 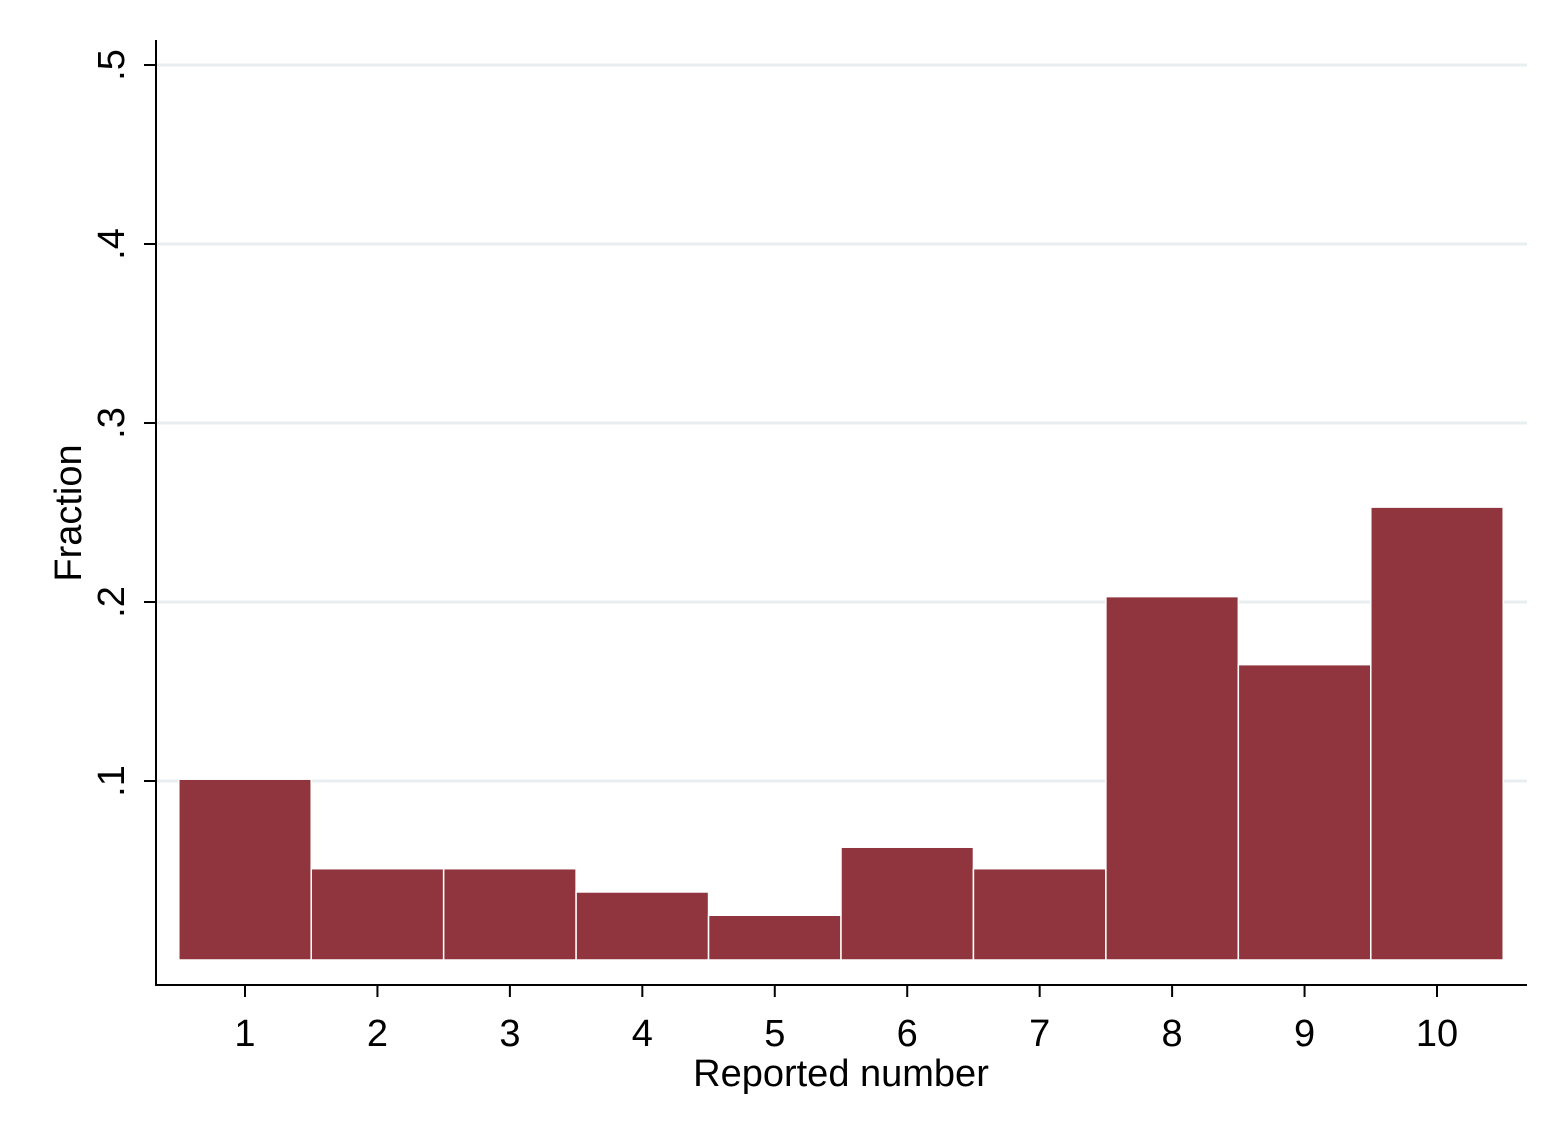 What do you see at coordinates (112, 244) in the screenshot?
I see `y-tick-label-4: .4` at bounding box center [112, 244].